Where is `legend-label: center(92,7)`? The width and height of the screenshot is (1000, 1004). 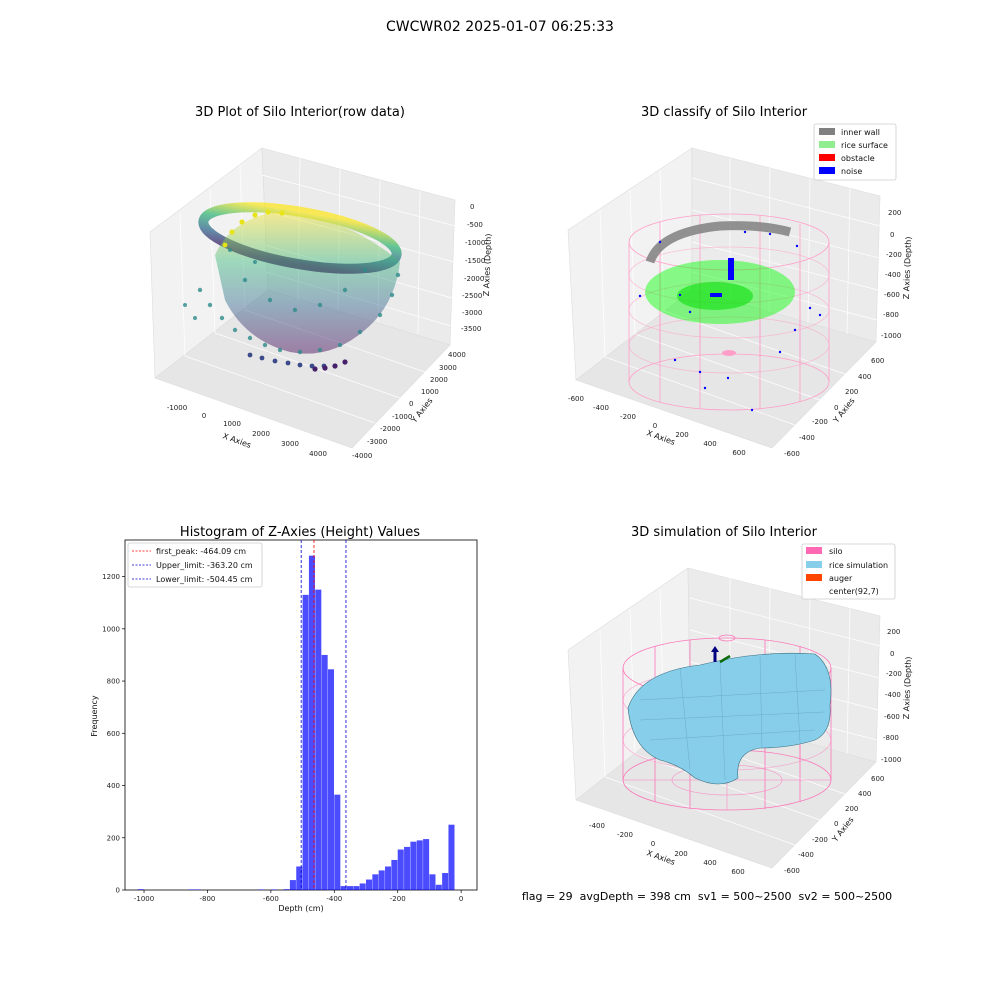
legend-label: center(92,7) is located at coordinates (854, 591).